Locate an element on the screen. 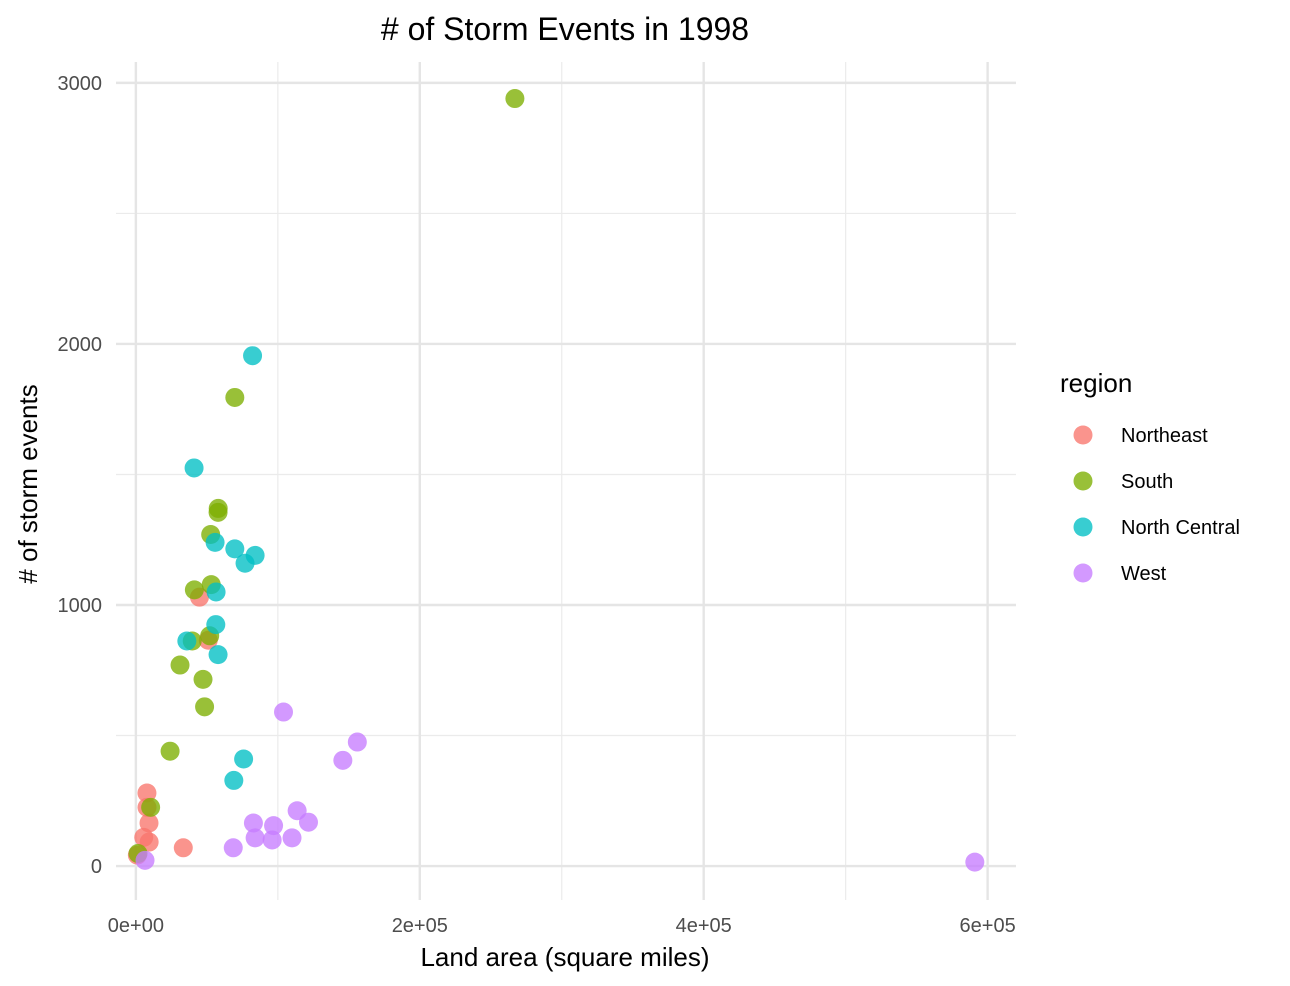 The width and height of the screenshot is (1290, 986). legend-items: Northeast South North Central West is located at coordinates (1156, 505).